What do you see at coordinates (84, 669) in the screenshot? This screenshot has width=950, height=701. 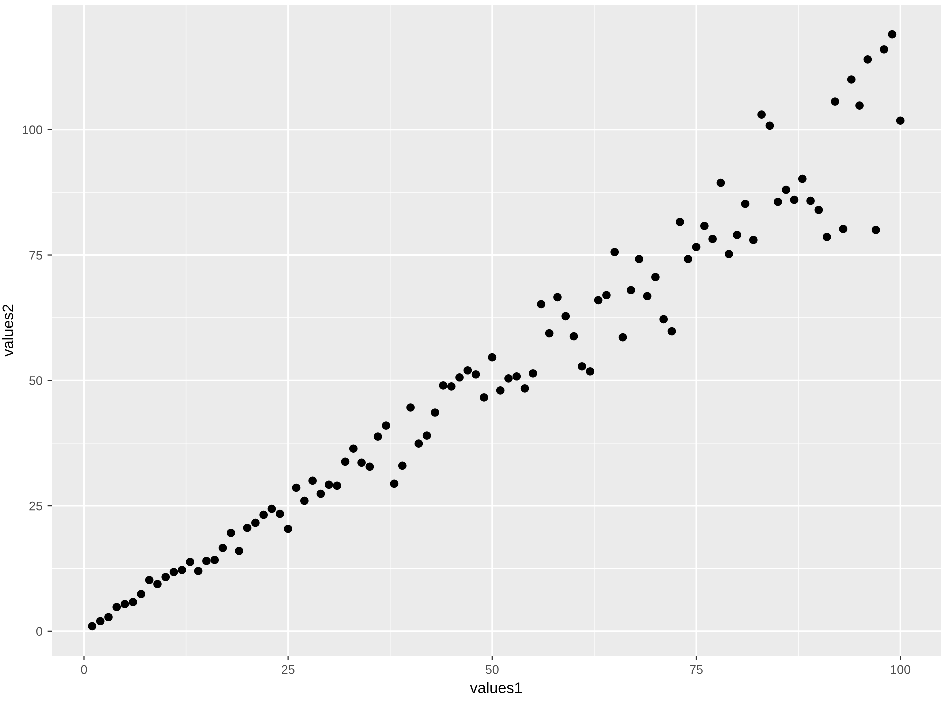 I see `x-tick-label: 0` at bounding box center [84, 669].